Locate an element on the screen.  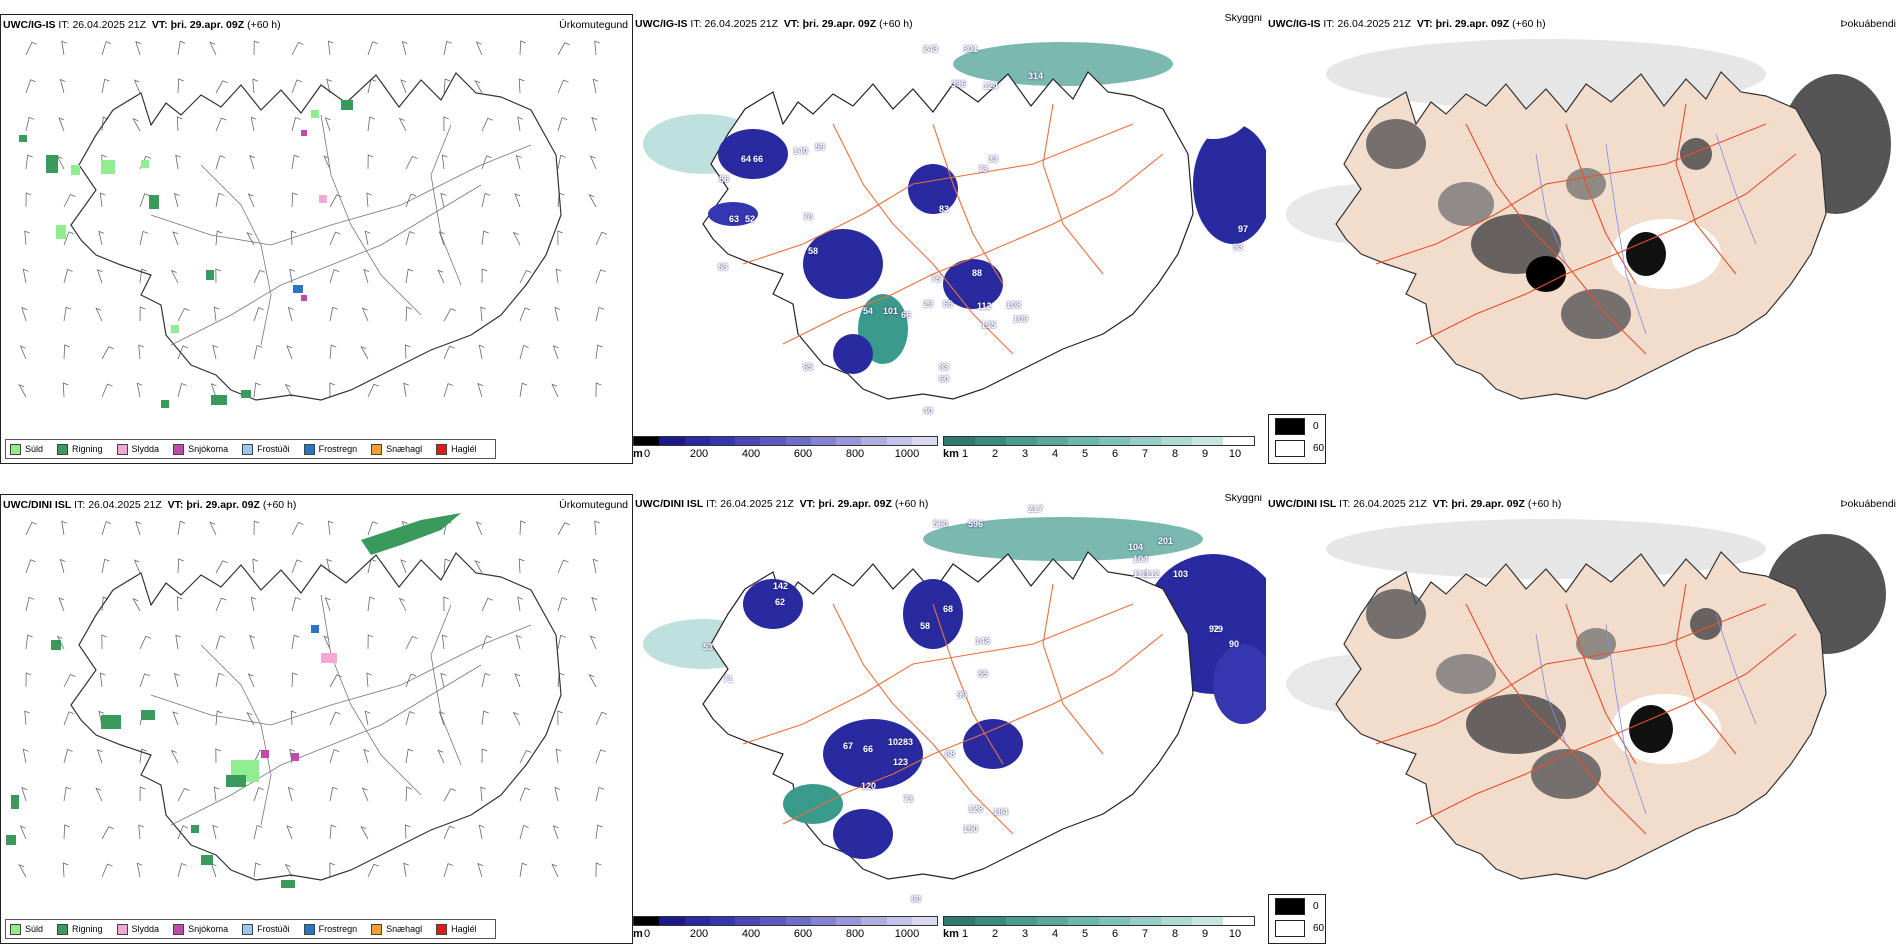
ceiling-value-label: 104 is located at coordinates (1136, 547).